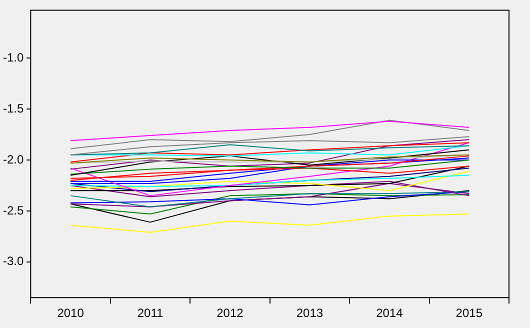 This screenshot has width=530, height=328. Describe the element at coordinates (70, 313) in the screenshot. I see `x-tick-label: 2010` at that location.